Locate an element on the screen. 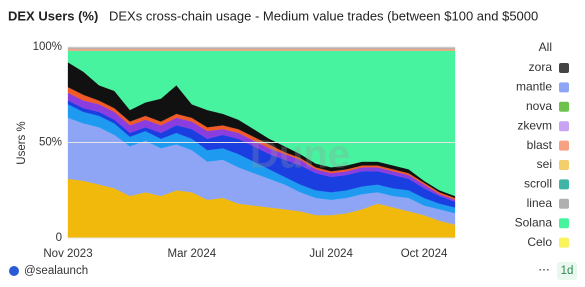  legend-label: zkevm is located at coordinates (534, 125).